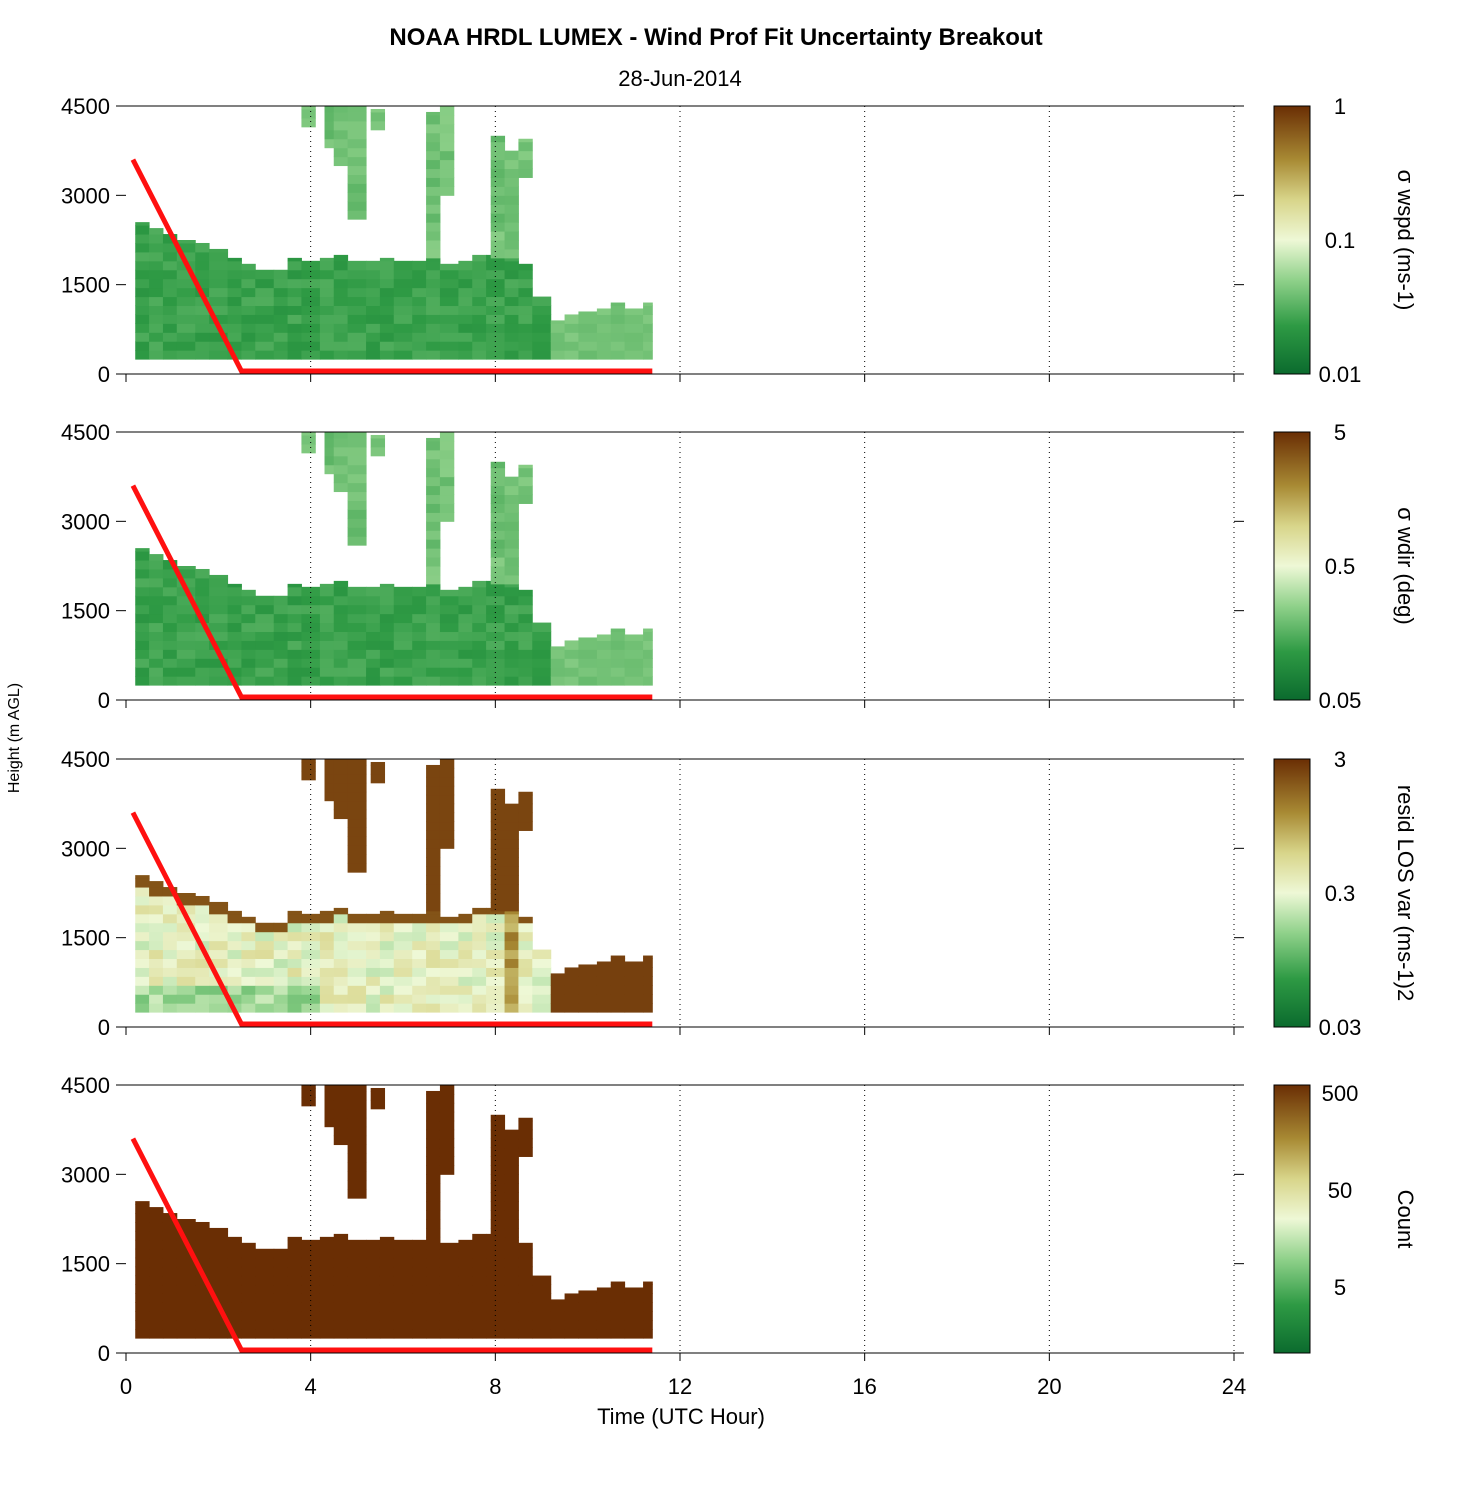  What do you see at coordinates (391, 1245) in the screenshot?
I see `boundary-layer-line` at bounding box center [391, 1245].